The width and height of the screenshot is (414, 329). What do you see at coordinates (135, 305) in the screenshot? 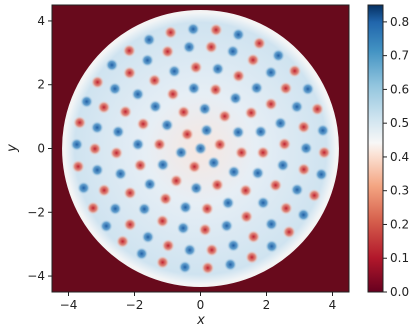
I see `x-tick-label: −2` at bounding box center [135, 305].